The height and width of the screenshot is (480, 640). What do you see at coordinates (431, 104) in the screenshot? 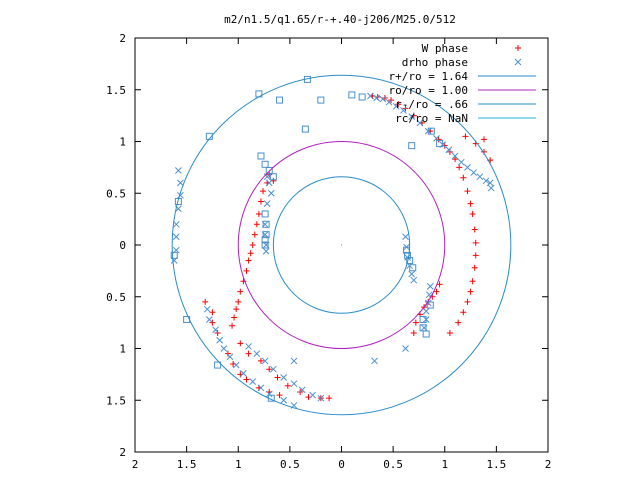
I see `legend-label: r-/ro = .66` at bounding box center [431, 104].